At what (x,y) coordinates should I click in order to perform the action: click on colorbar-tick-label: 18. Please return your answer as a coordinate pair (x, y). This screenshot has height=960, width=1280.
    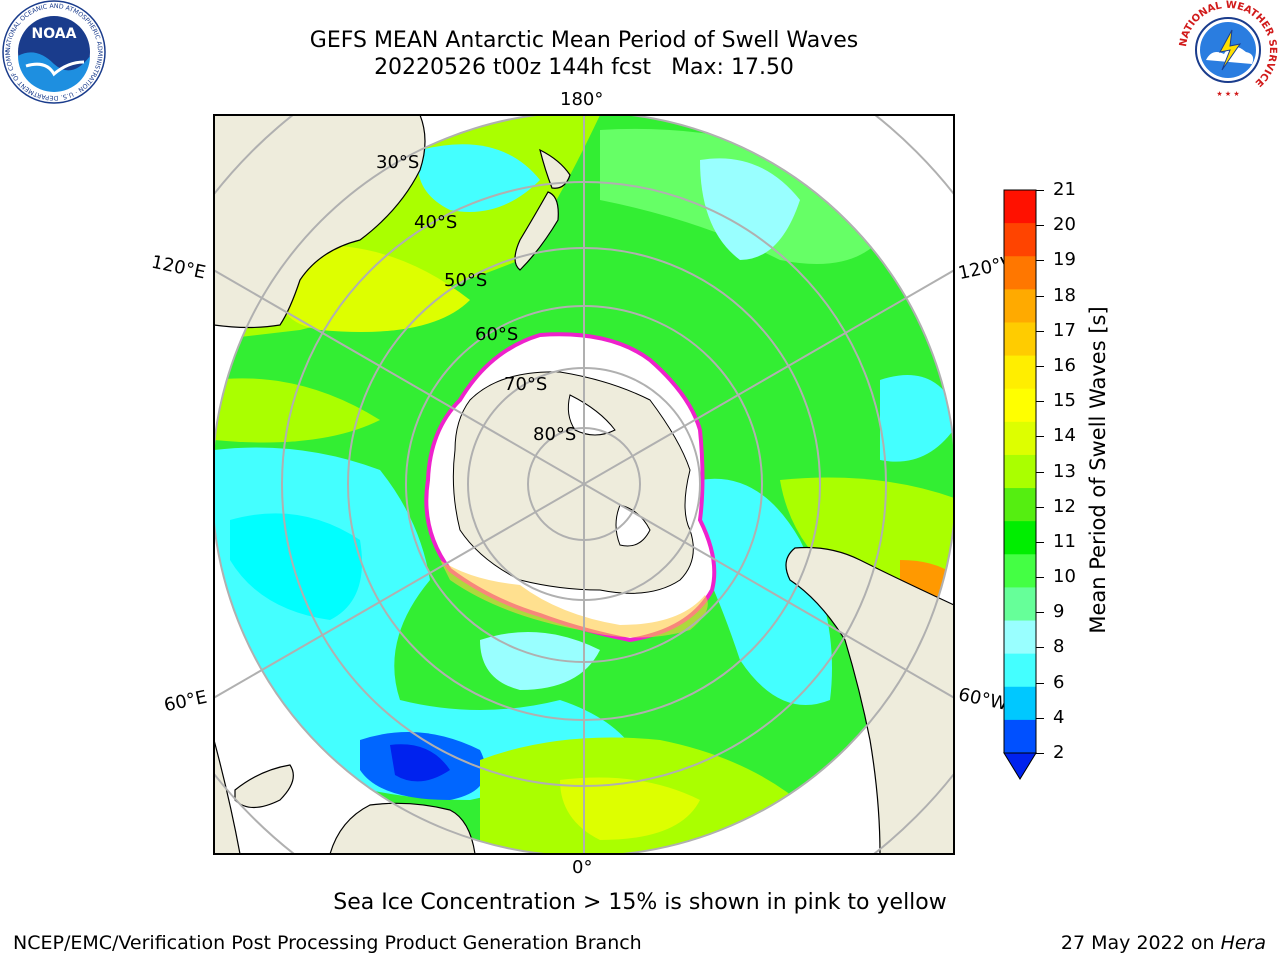
    Looking at the image, I should click on (1064, 295).